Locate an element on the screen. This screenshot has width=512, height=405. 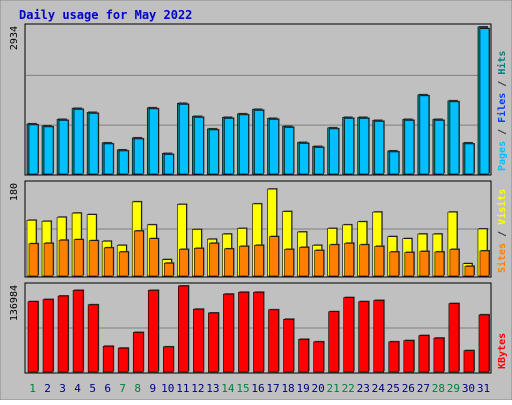
legend-visits-part-1: / is located at coordinates (502, 234).